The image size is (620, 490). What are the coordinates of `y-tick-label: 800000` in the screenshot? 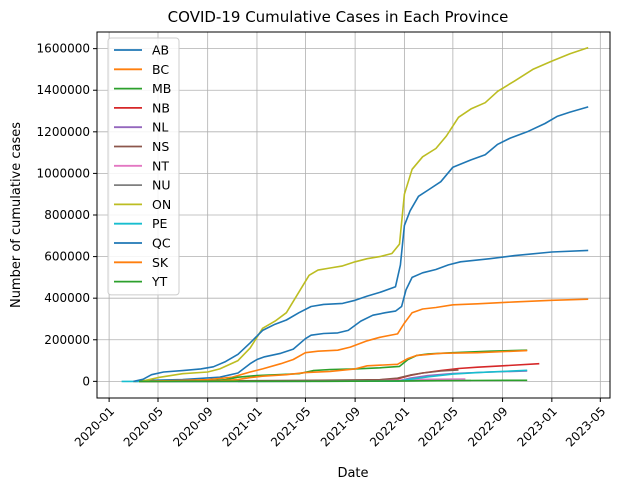 It's located at (67, 215).